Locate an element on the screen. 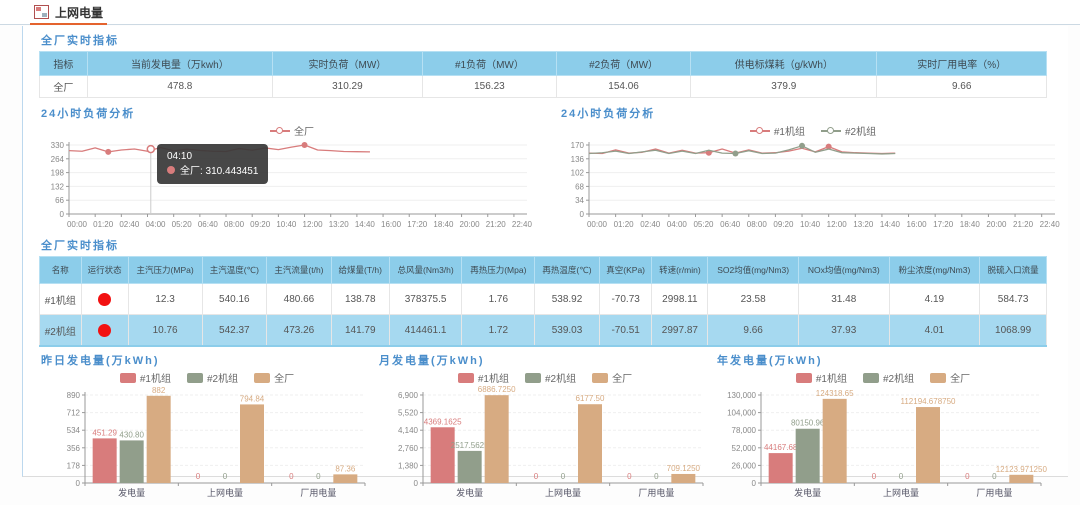 This screenshot has width=1080, height=505. chart-tooltip: 04:10 全厂: 310.443451 is located at coordinates (213, 164).